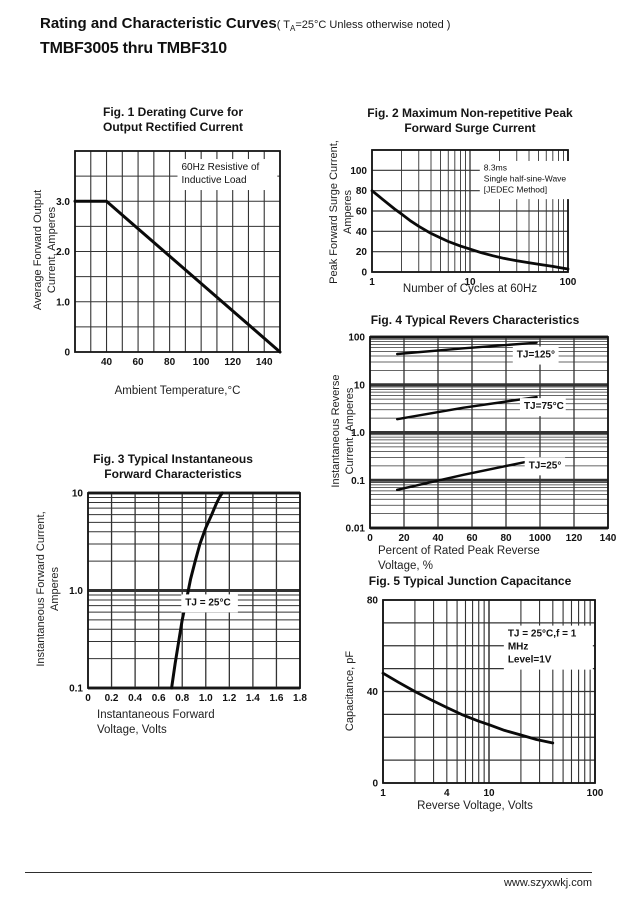  I want to click on fig1-x-tick: 100, so click(201, 362).